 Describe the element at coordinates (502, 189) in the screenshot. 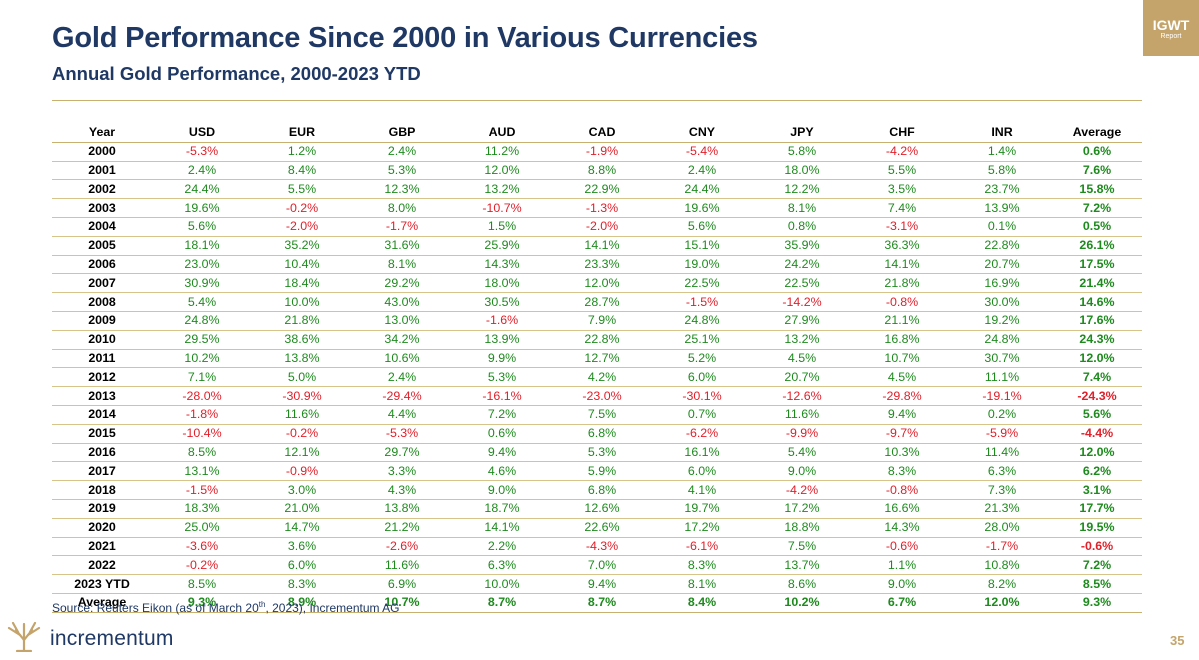

I see `value-cell: 13.2%` at that location.